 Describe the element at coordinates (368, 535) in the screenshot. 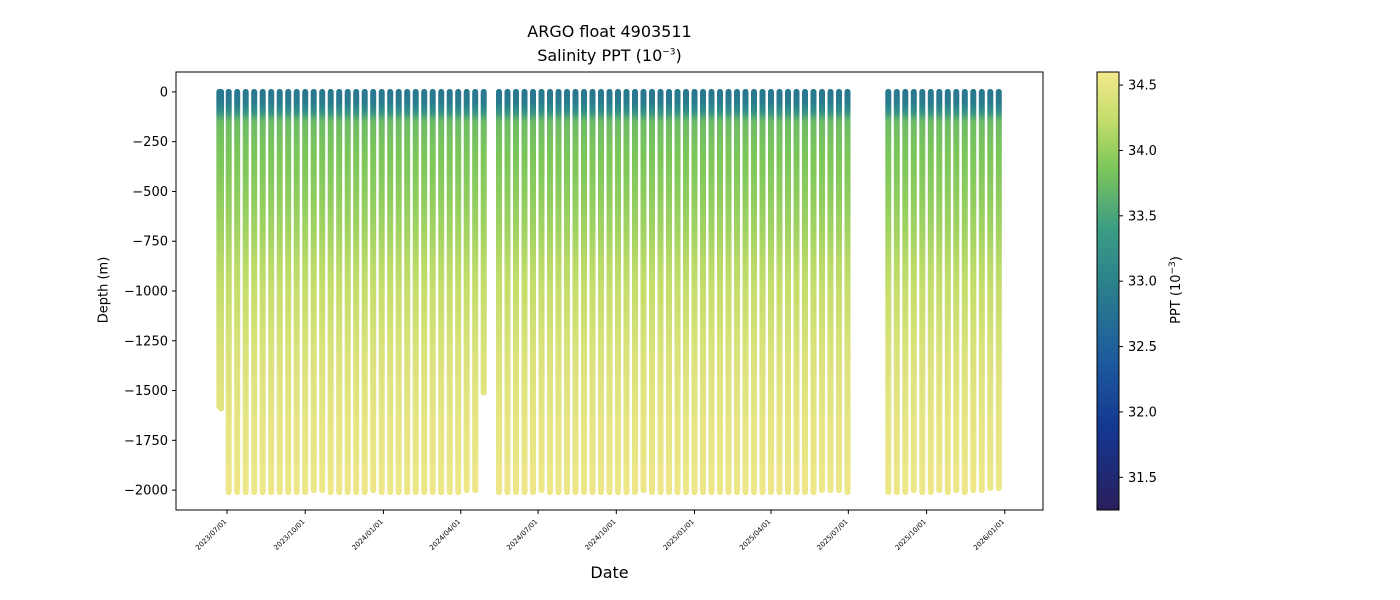

I see `x-tick-label: 2024/01/01` at that location.